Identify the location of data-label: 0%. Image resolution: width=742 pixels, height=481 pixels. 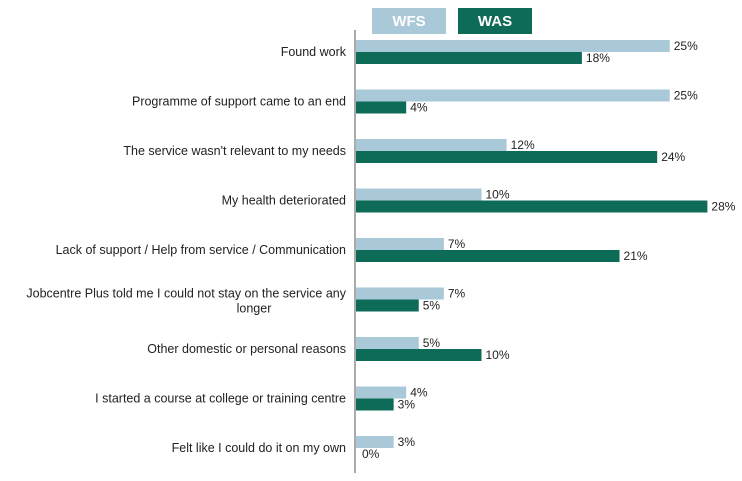
(371, 454).